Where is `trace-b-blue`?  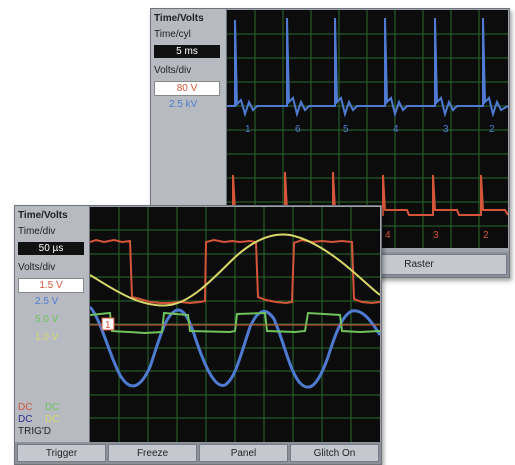
trace-b-blue is located at coordinates (235, 347).